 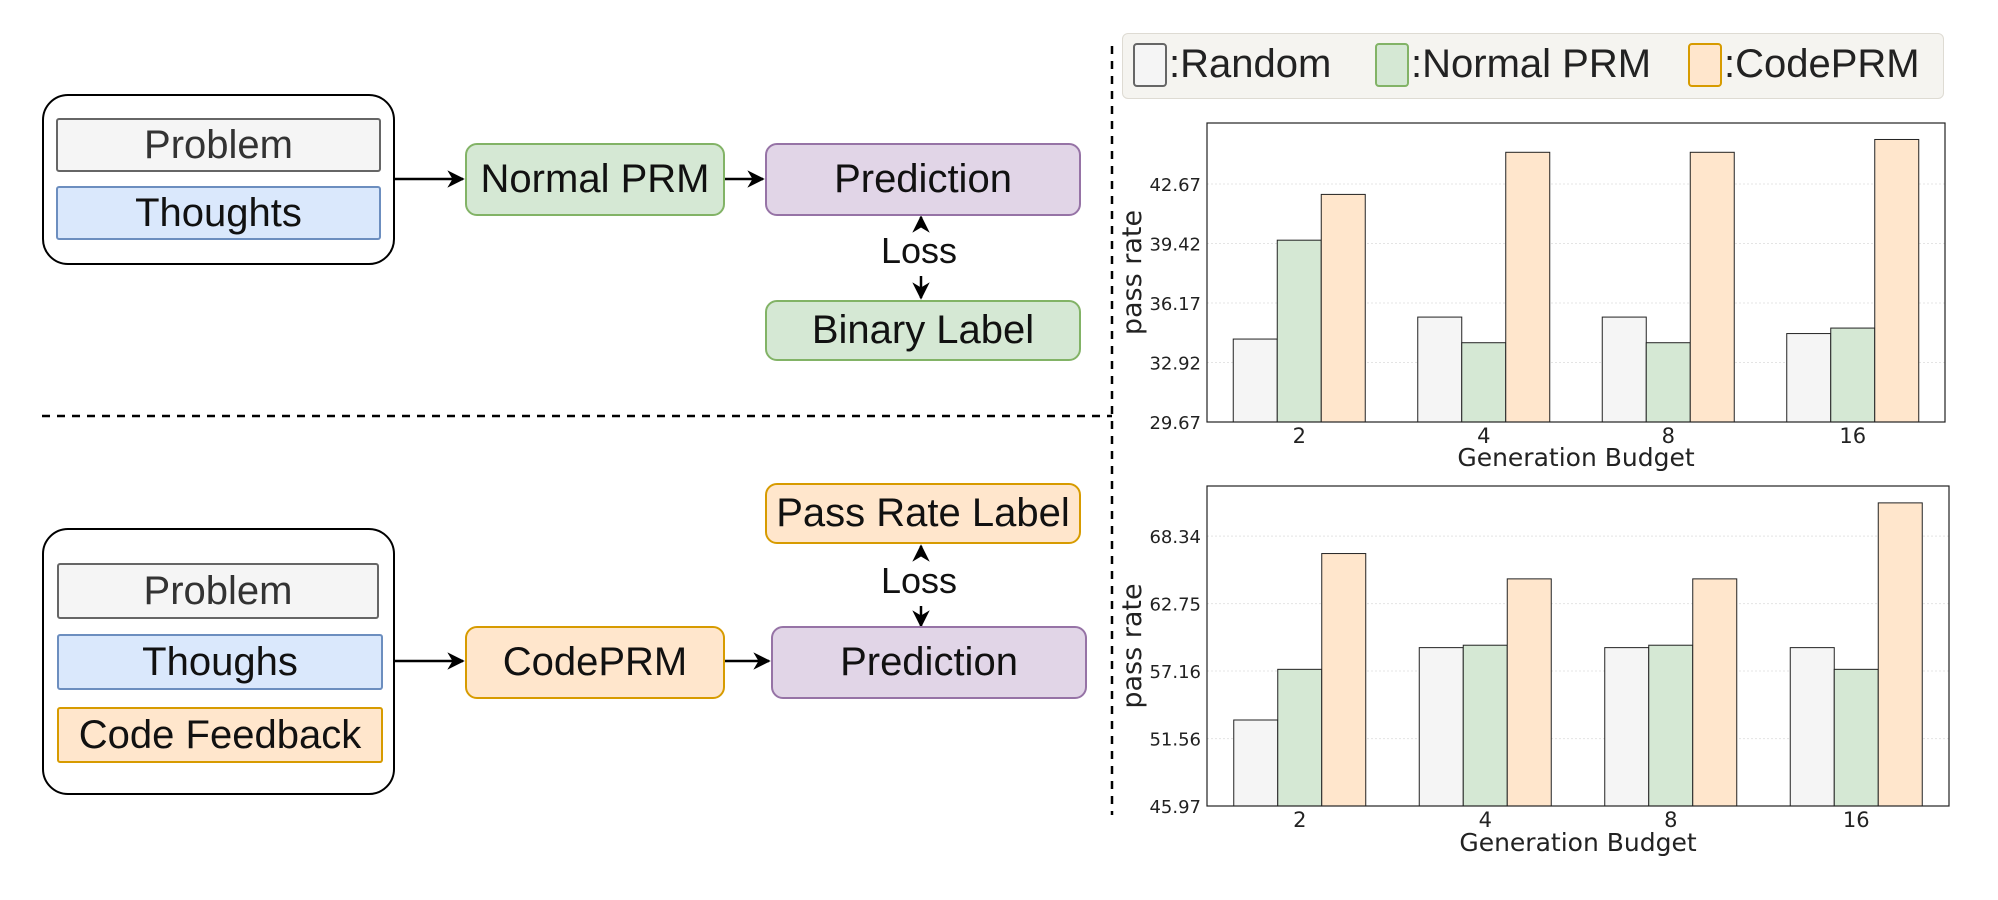 I want to click on top-loss-label: Loss, so click(x=919, y=250).